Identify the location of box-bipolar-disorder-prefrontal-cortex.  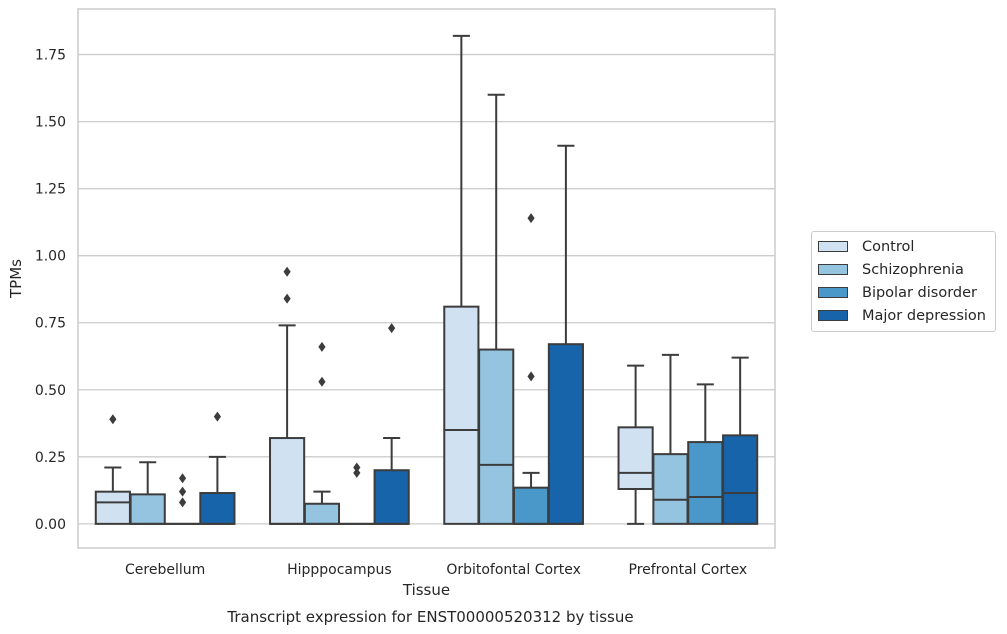
(705, 454).